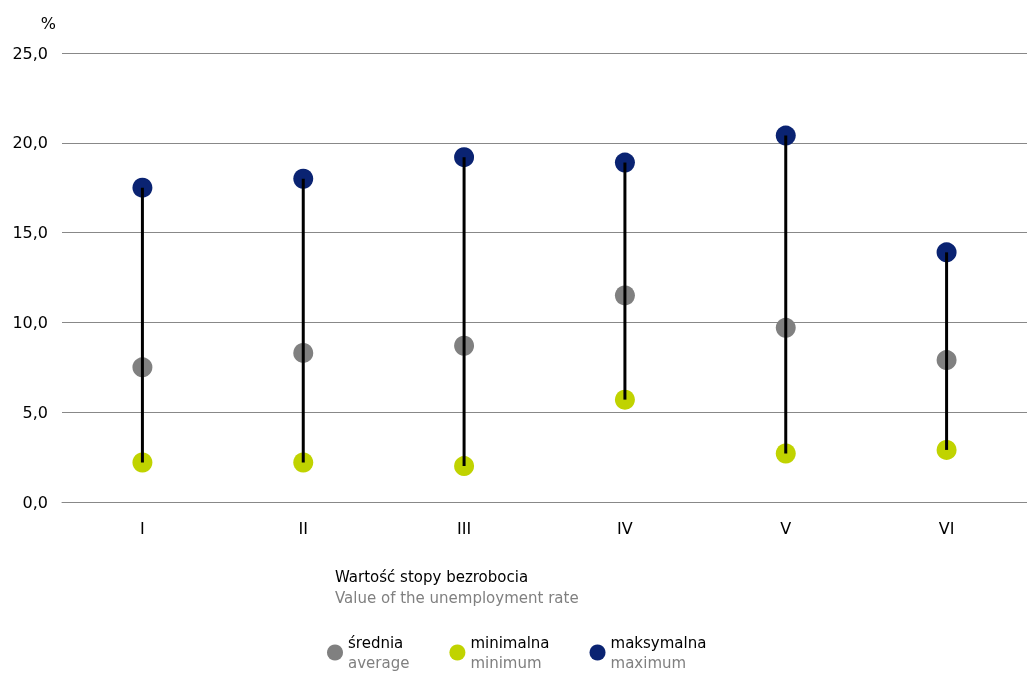 The width and height of the screenshot is (1027, 673). I want to click on x-tick-label: I, so click(142, 528).